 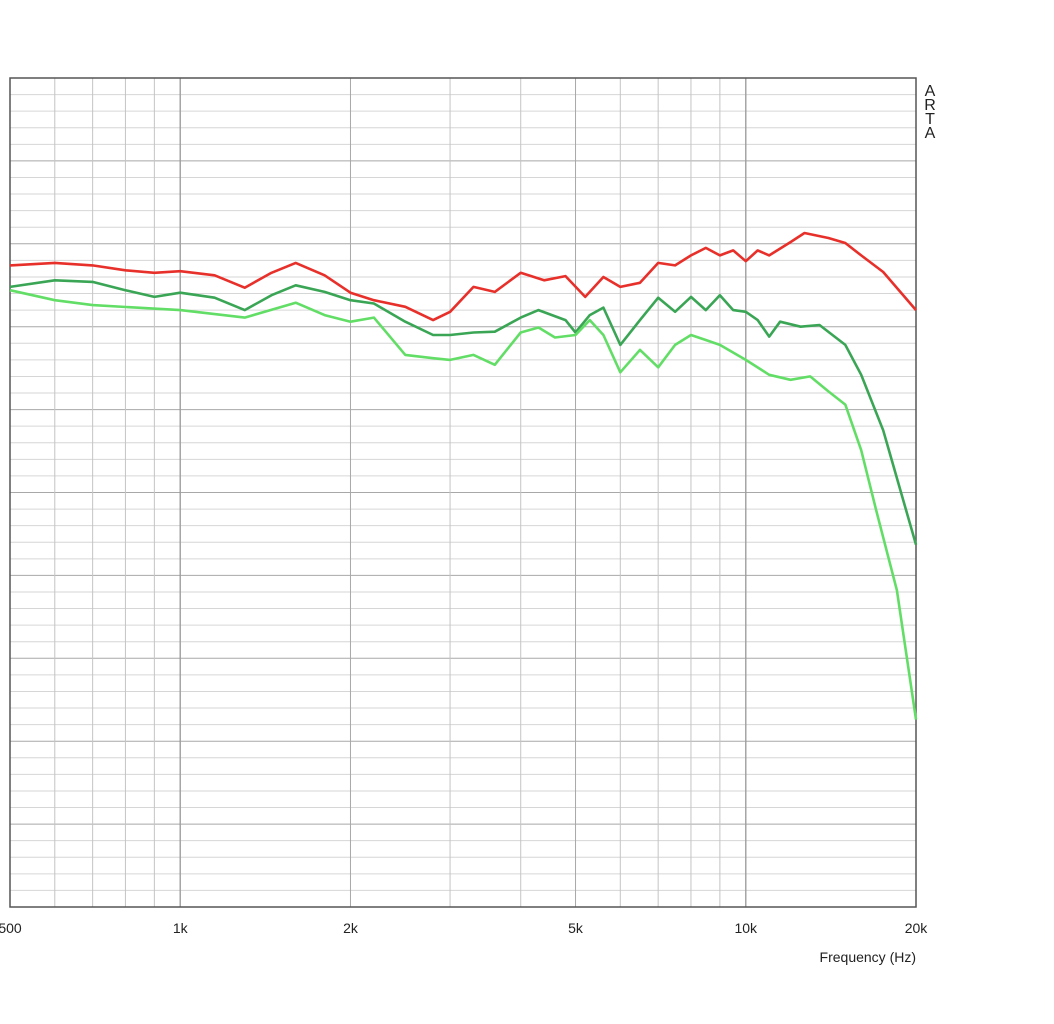 What do you see at coordinates (868, 957) in the screenshot?
I see `x-axis-label: Frequency (Hz)` at bounding box center [868, 957].